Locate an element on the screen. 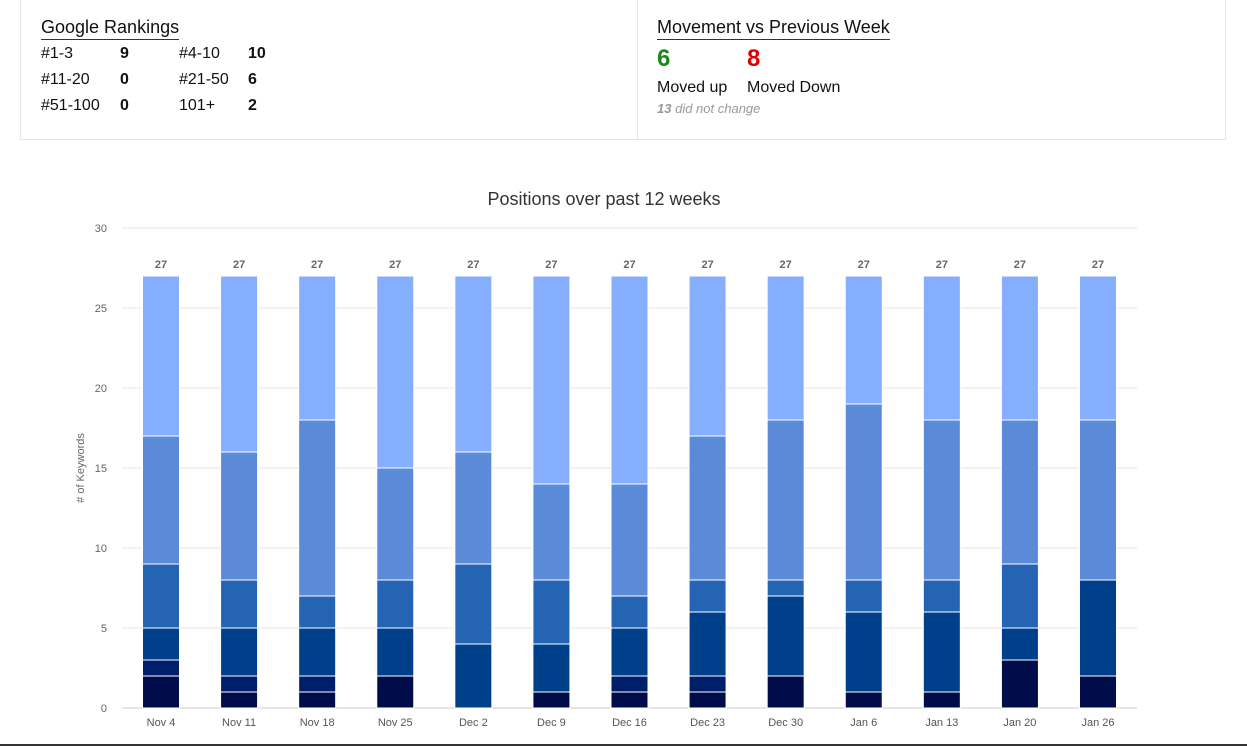 The image size is (1247, 746). x-tick-label: Jan 6 is located at coordinates (863, 723).